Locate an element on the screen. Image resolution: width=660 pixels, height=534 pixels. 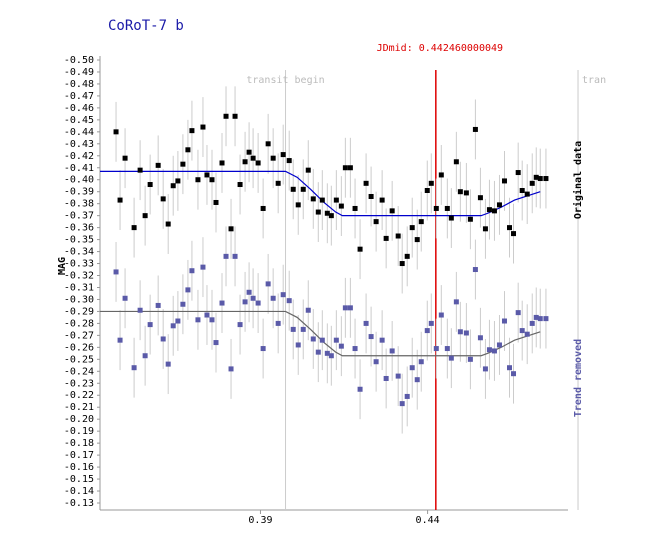
y-axis-label: MAG is located at coordinates (62, 266).